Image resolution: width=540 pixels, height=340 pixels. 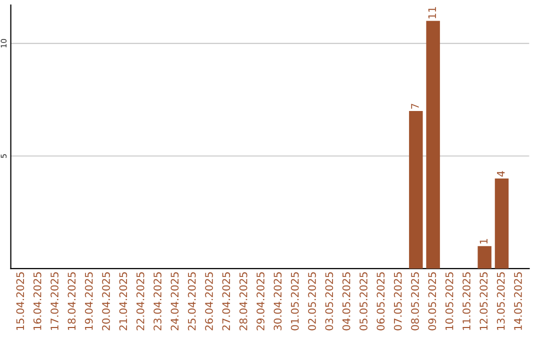 What do you see at coordinates (123, 301) in the screenshot?
I see `x-tick-label: 21.04.2025` at bounding box center [123, 301].